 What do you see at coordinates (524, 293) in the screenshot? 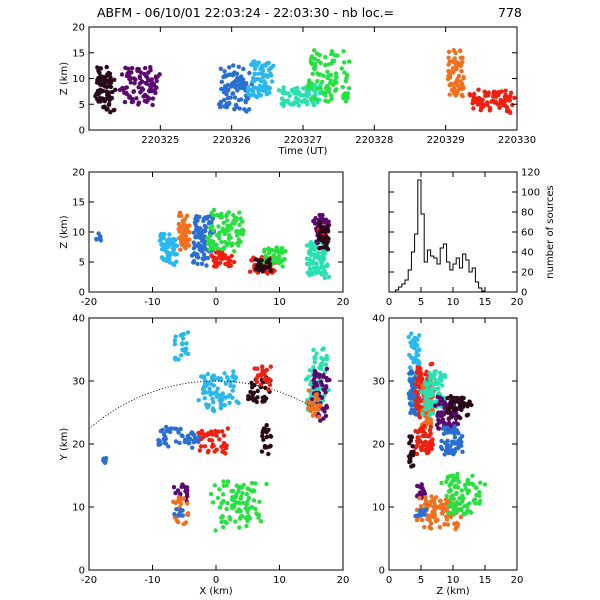
I see `y-tick-label: 0` at bounding box center [524, 293].